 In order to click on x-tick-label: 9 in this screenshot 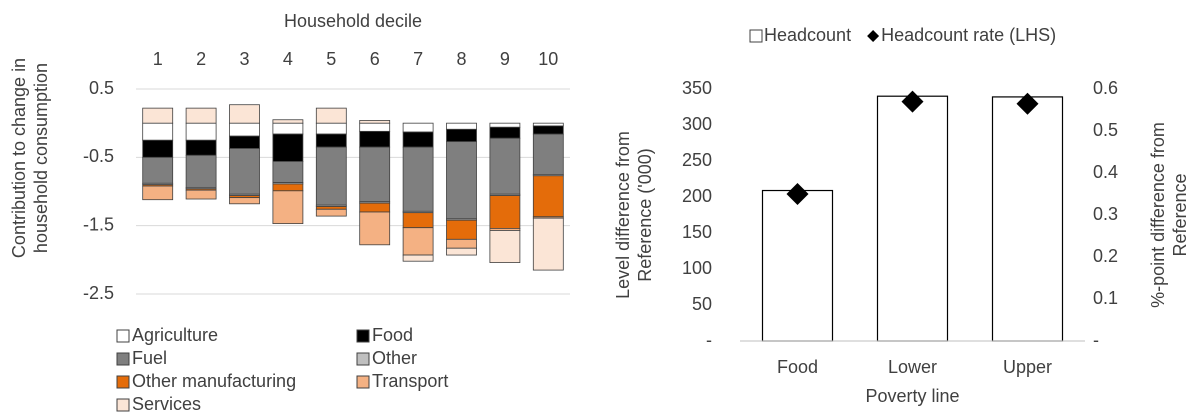, I will do `click(505, 59)`.